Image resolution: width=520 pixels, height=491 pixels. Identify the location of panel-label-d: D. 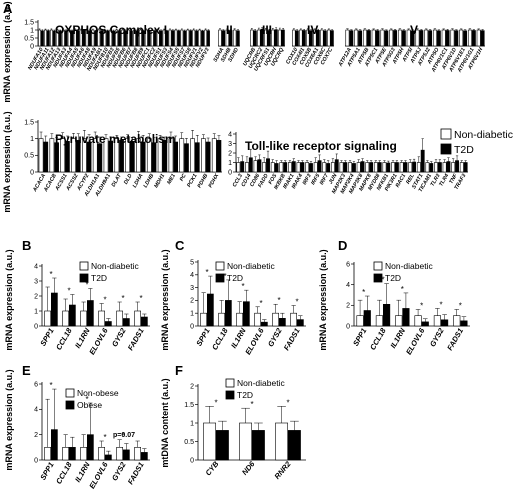
(342, 245).